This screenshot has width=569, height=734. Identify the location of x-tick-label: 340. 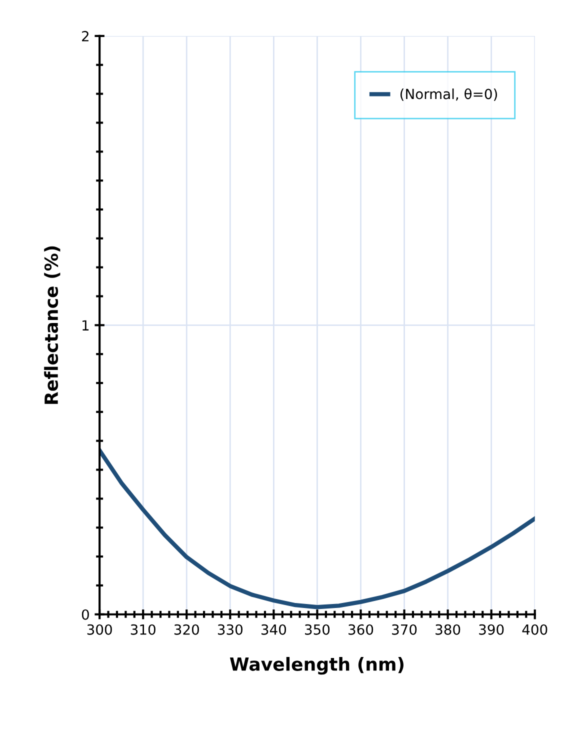
(273, 629).